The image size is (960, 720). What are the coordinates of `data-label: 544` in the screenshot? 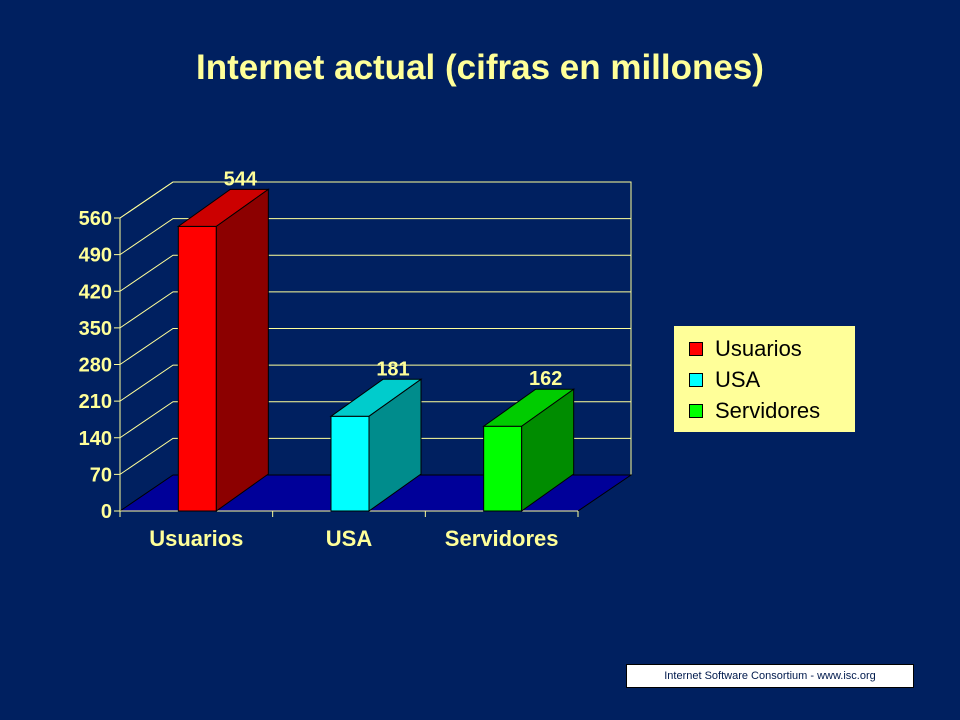 It's located at (241, 179).